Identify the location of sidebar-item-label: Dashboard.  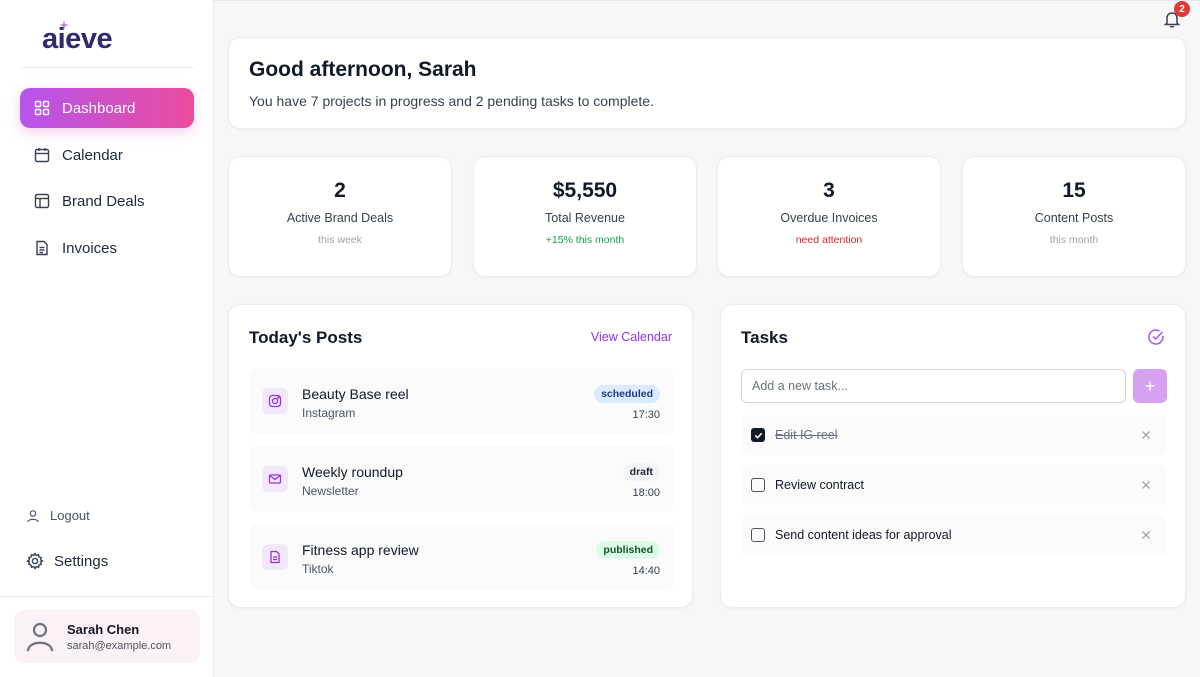
(99, 108).